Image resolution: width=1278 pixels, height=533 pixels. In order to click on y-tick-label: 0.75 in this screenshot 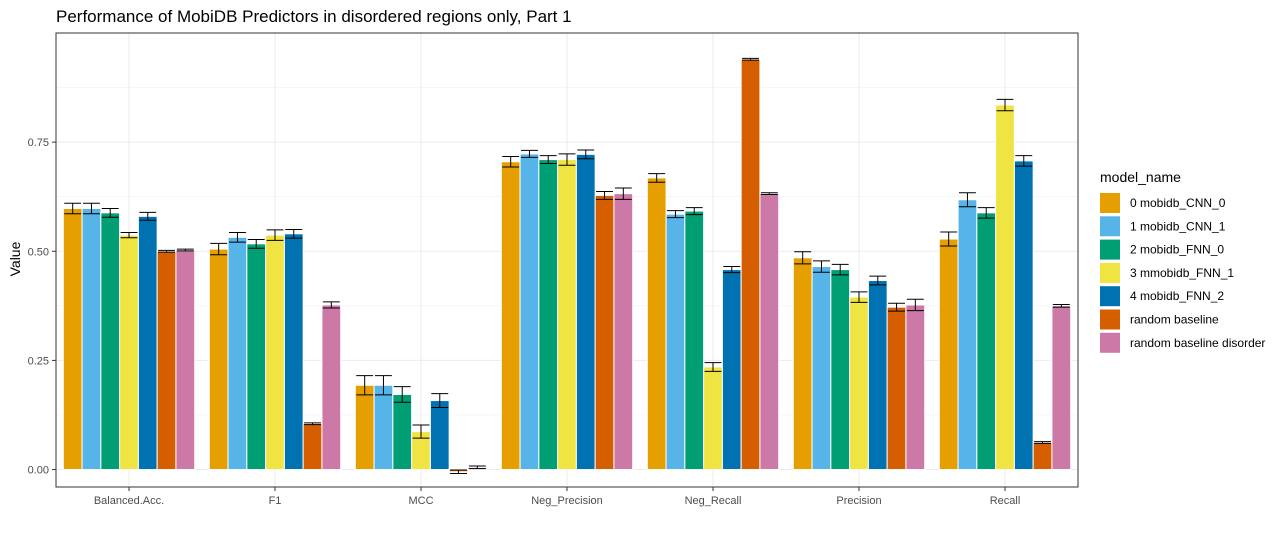, I will do `click(38, 143)`.